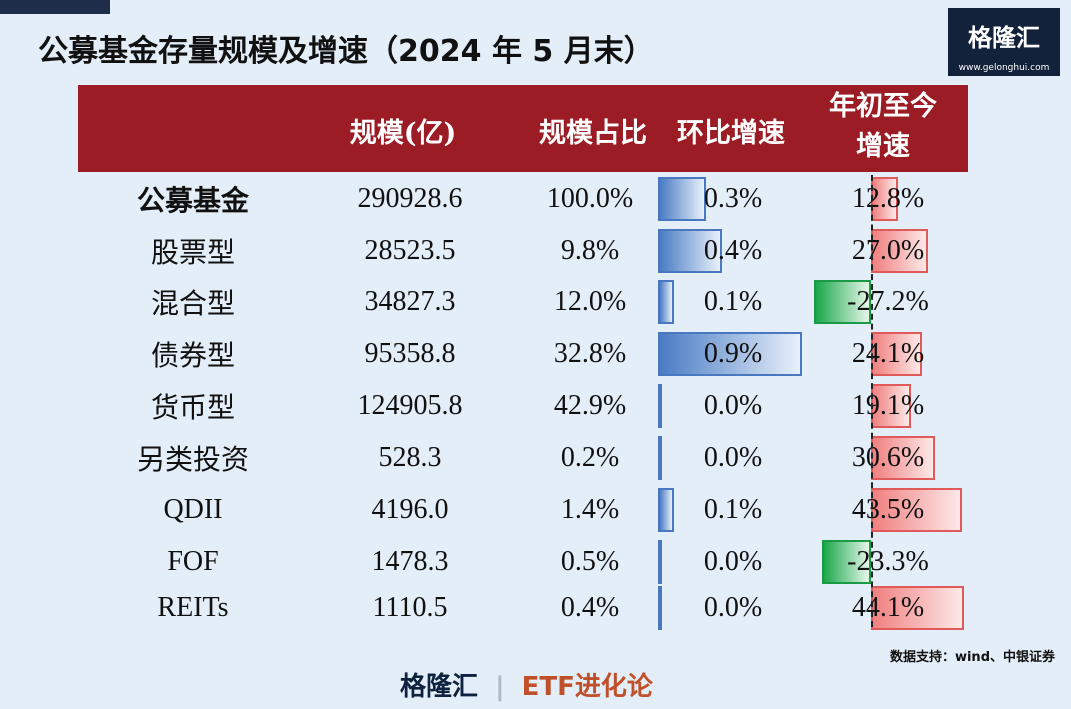  Describe the element at coordinates (193, 561) in the screenshot. I see `row-name: FOF` at that location.